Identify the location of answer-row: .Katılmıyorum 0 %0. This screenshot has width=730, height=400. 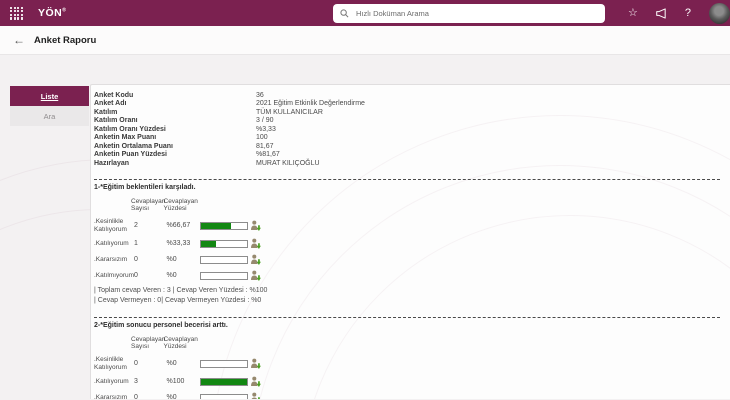
(407, 276).